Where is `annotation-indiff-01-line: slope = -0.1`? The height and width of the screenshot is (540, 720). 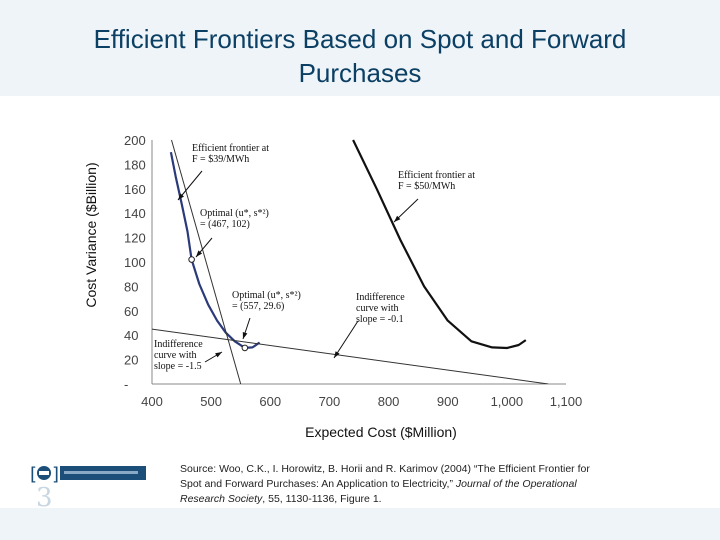 annotation-indiff-01-line: slope = -0.1 is located at coordinates (380, 319).